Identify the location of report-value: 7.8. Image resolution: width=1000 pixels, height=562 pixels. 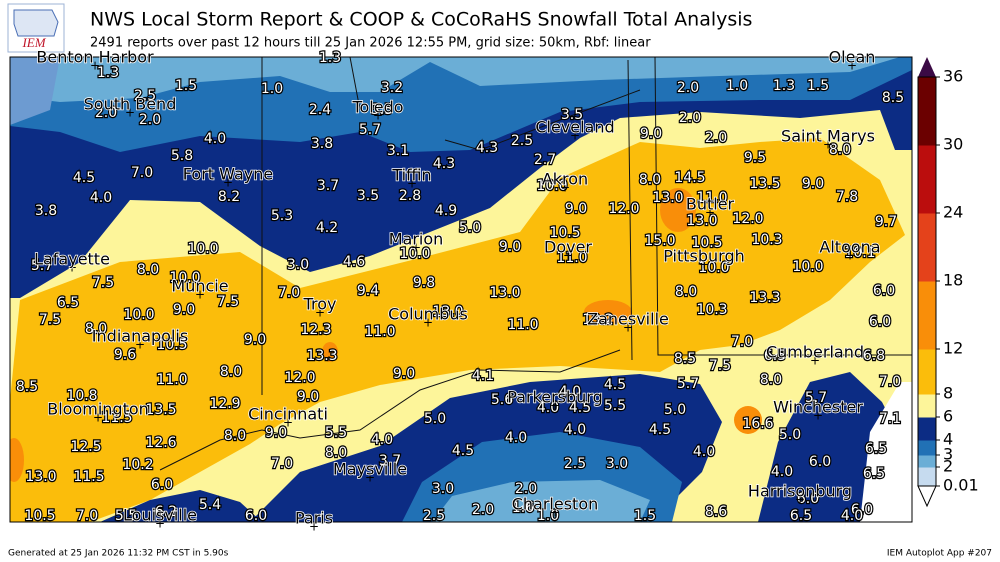
(847, 197).